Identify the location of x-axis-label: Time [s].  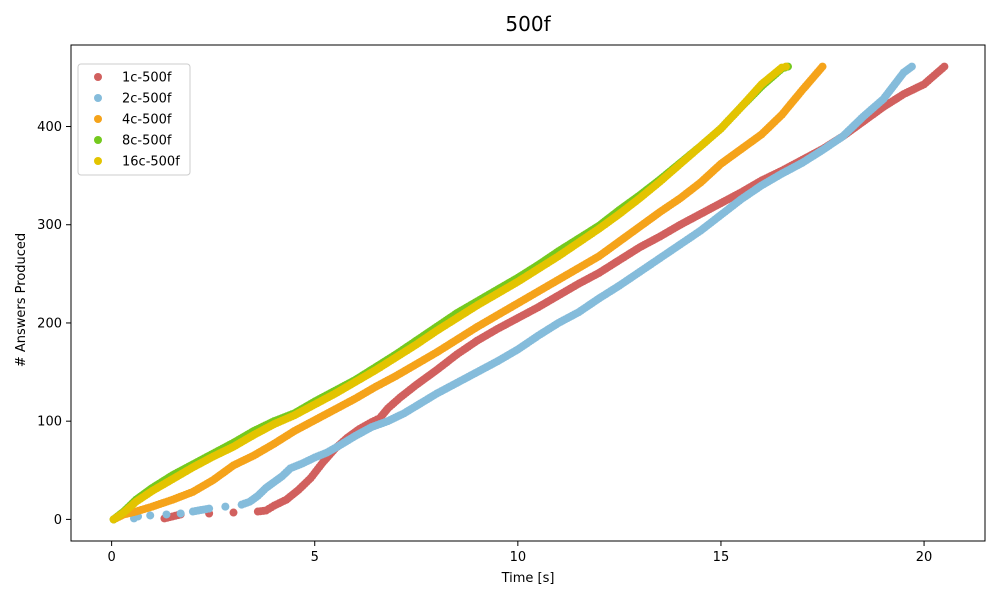
(528, 578).